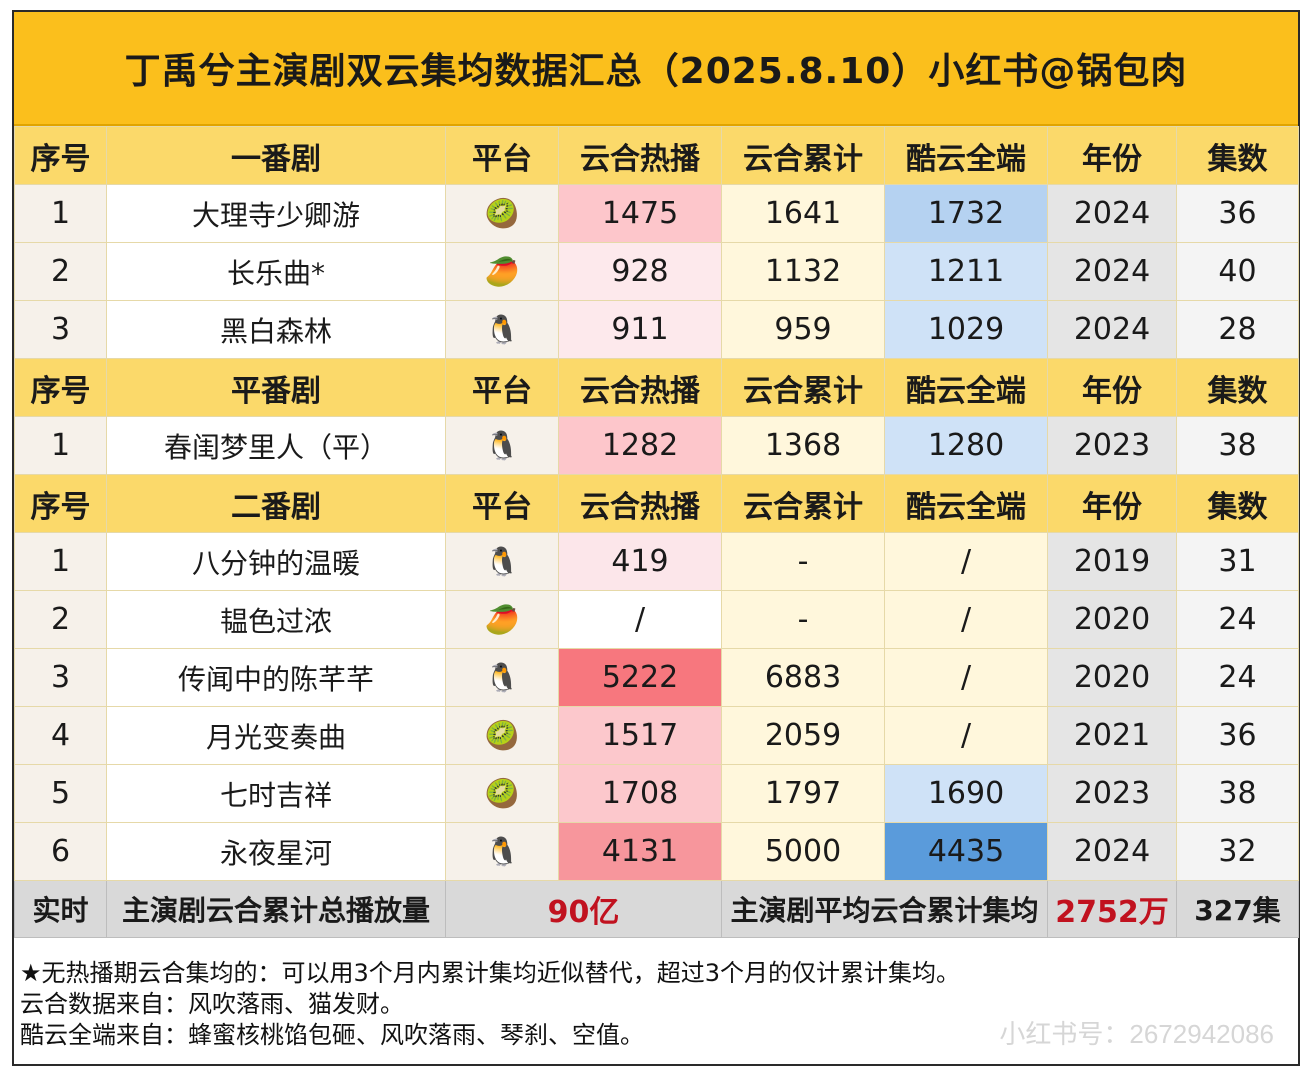  What do you see at coordinates (1136, 1034) in the screenshot?
I see `watermark: 小红书号：2672942086` at bounding box center [1136, 1034].